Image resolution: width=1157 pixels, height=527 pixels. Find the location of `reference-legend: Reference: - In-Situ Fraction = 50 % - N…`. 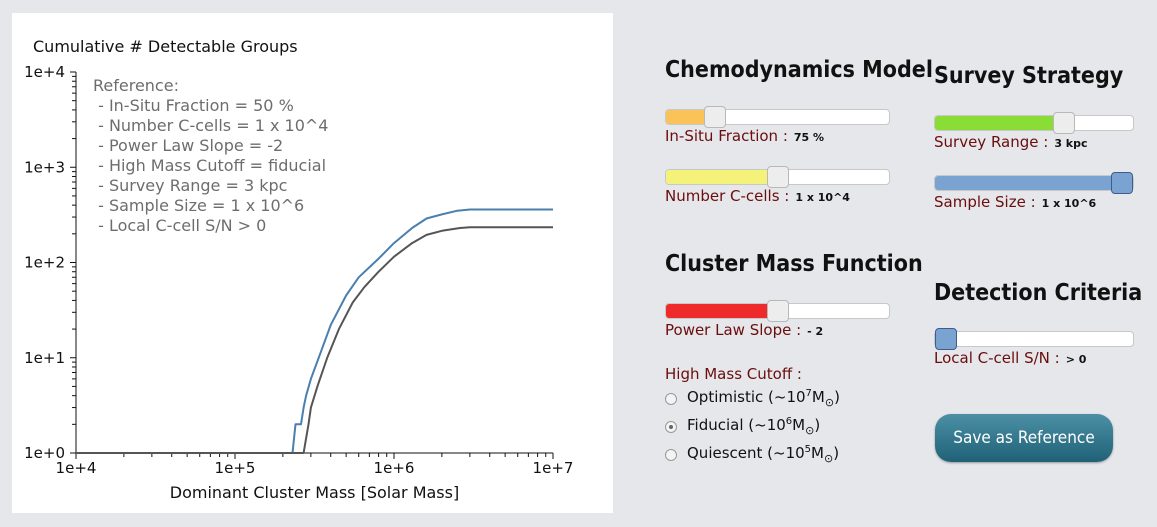

reference-legend: Reference: - In-Situ Fraction = 50 % - N… is located at coordinates (210, 156).